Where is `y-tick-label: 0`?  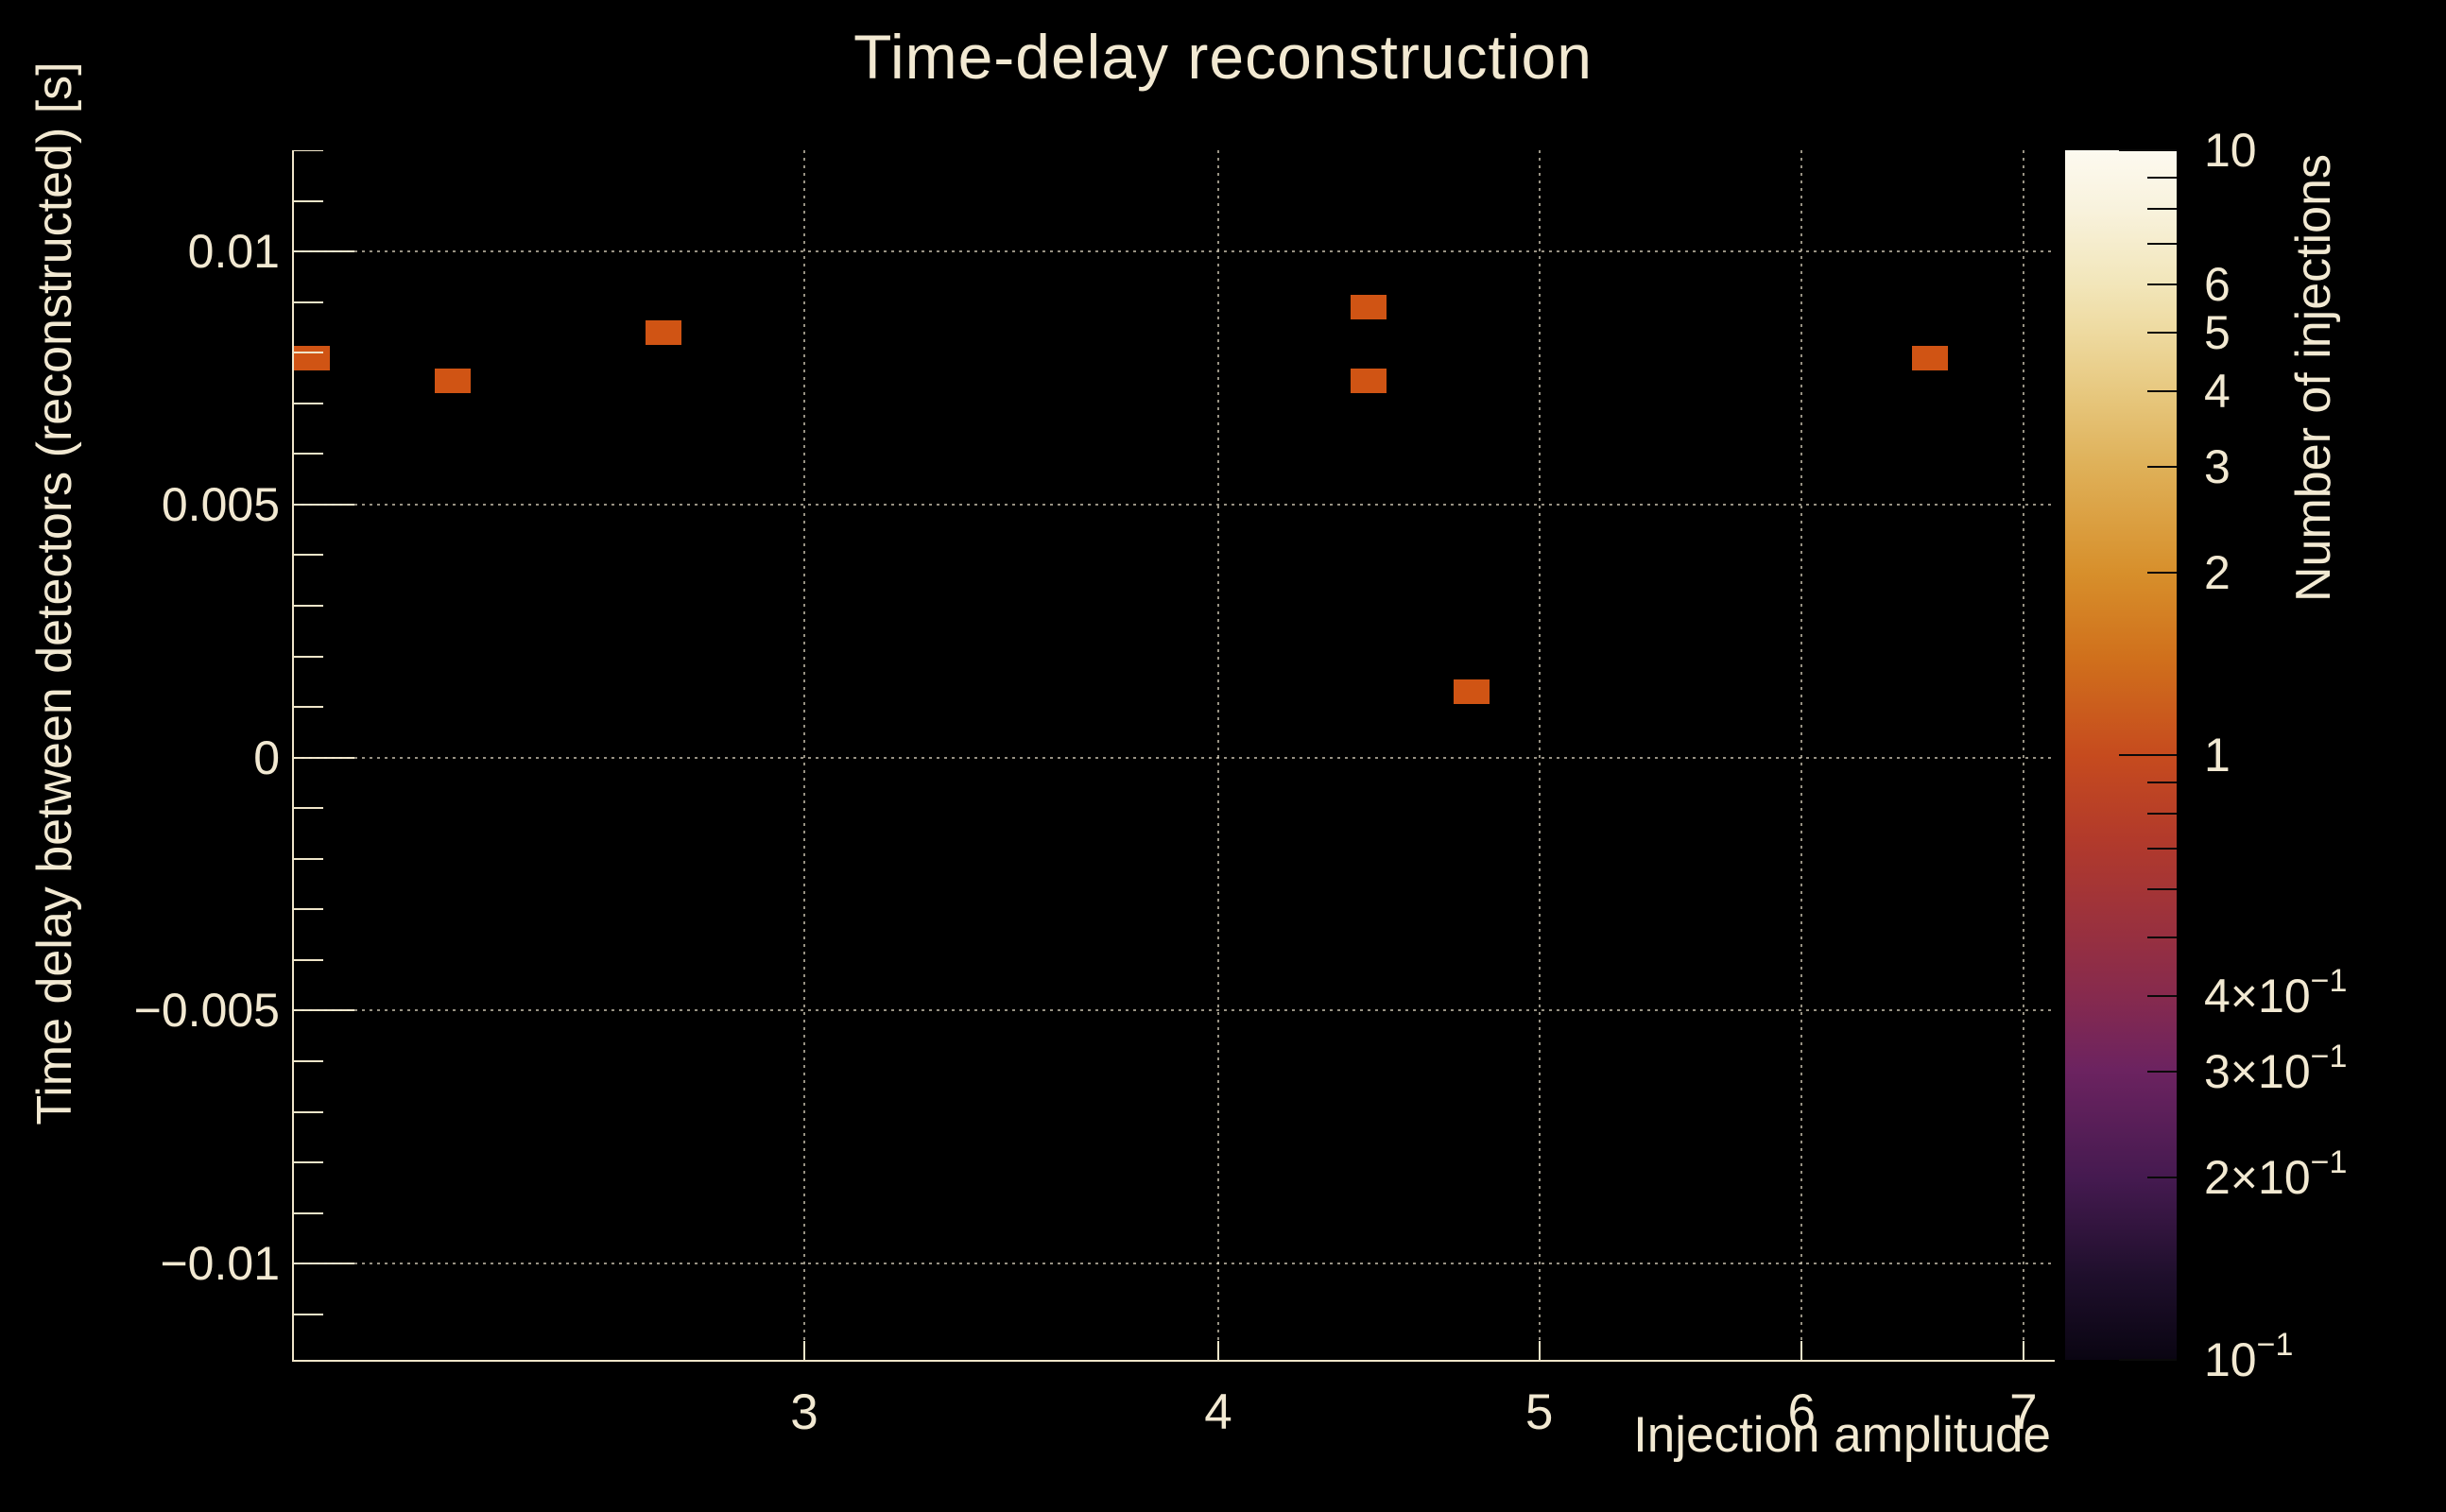
y-tick-label: 0 is located at coordinates (266, 757).